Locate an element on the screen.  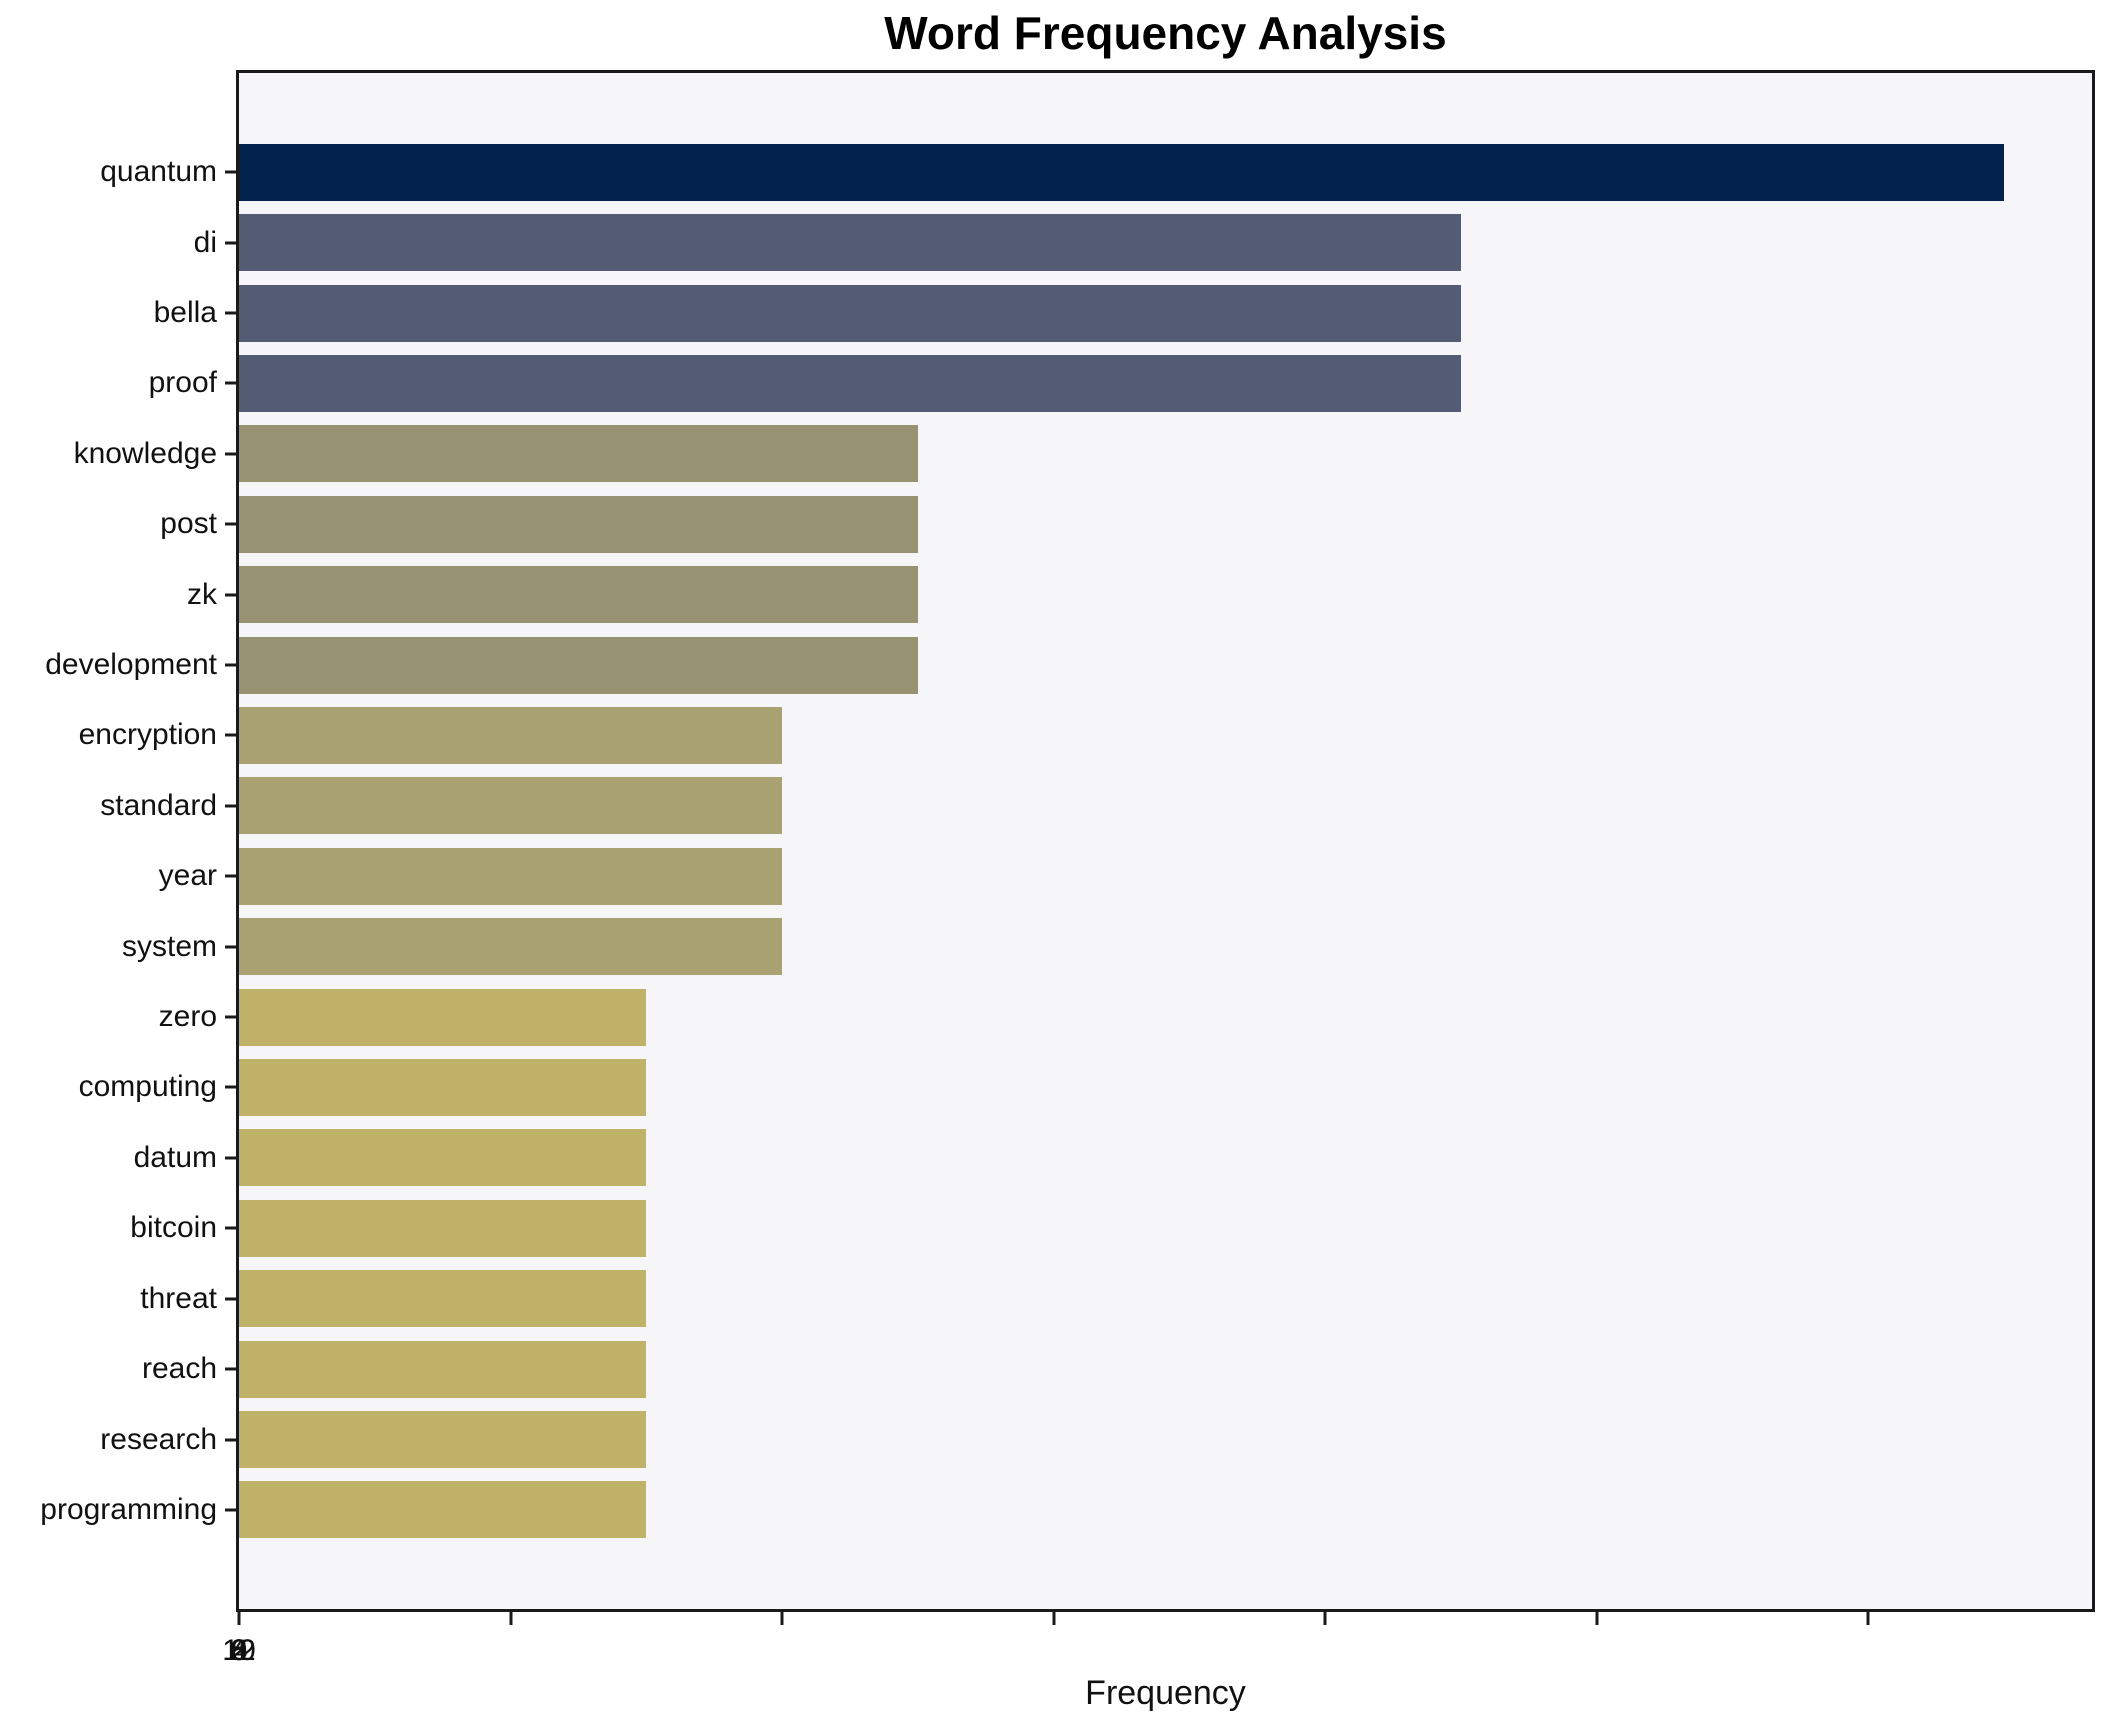
y-tick-label: bitcoin is located at coordinates (173, 1228).